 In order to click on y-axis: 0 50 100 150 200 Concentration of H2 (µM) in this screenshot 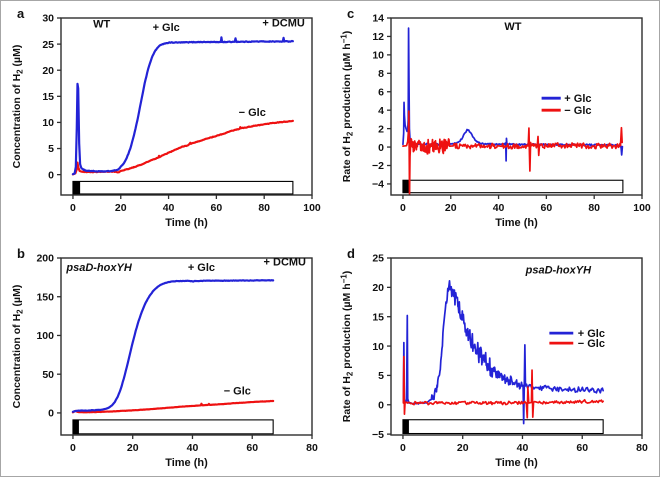, I will do `click(36, 336)`.